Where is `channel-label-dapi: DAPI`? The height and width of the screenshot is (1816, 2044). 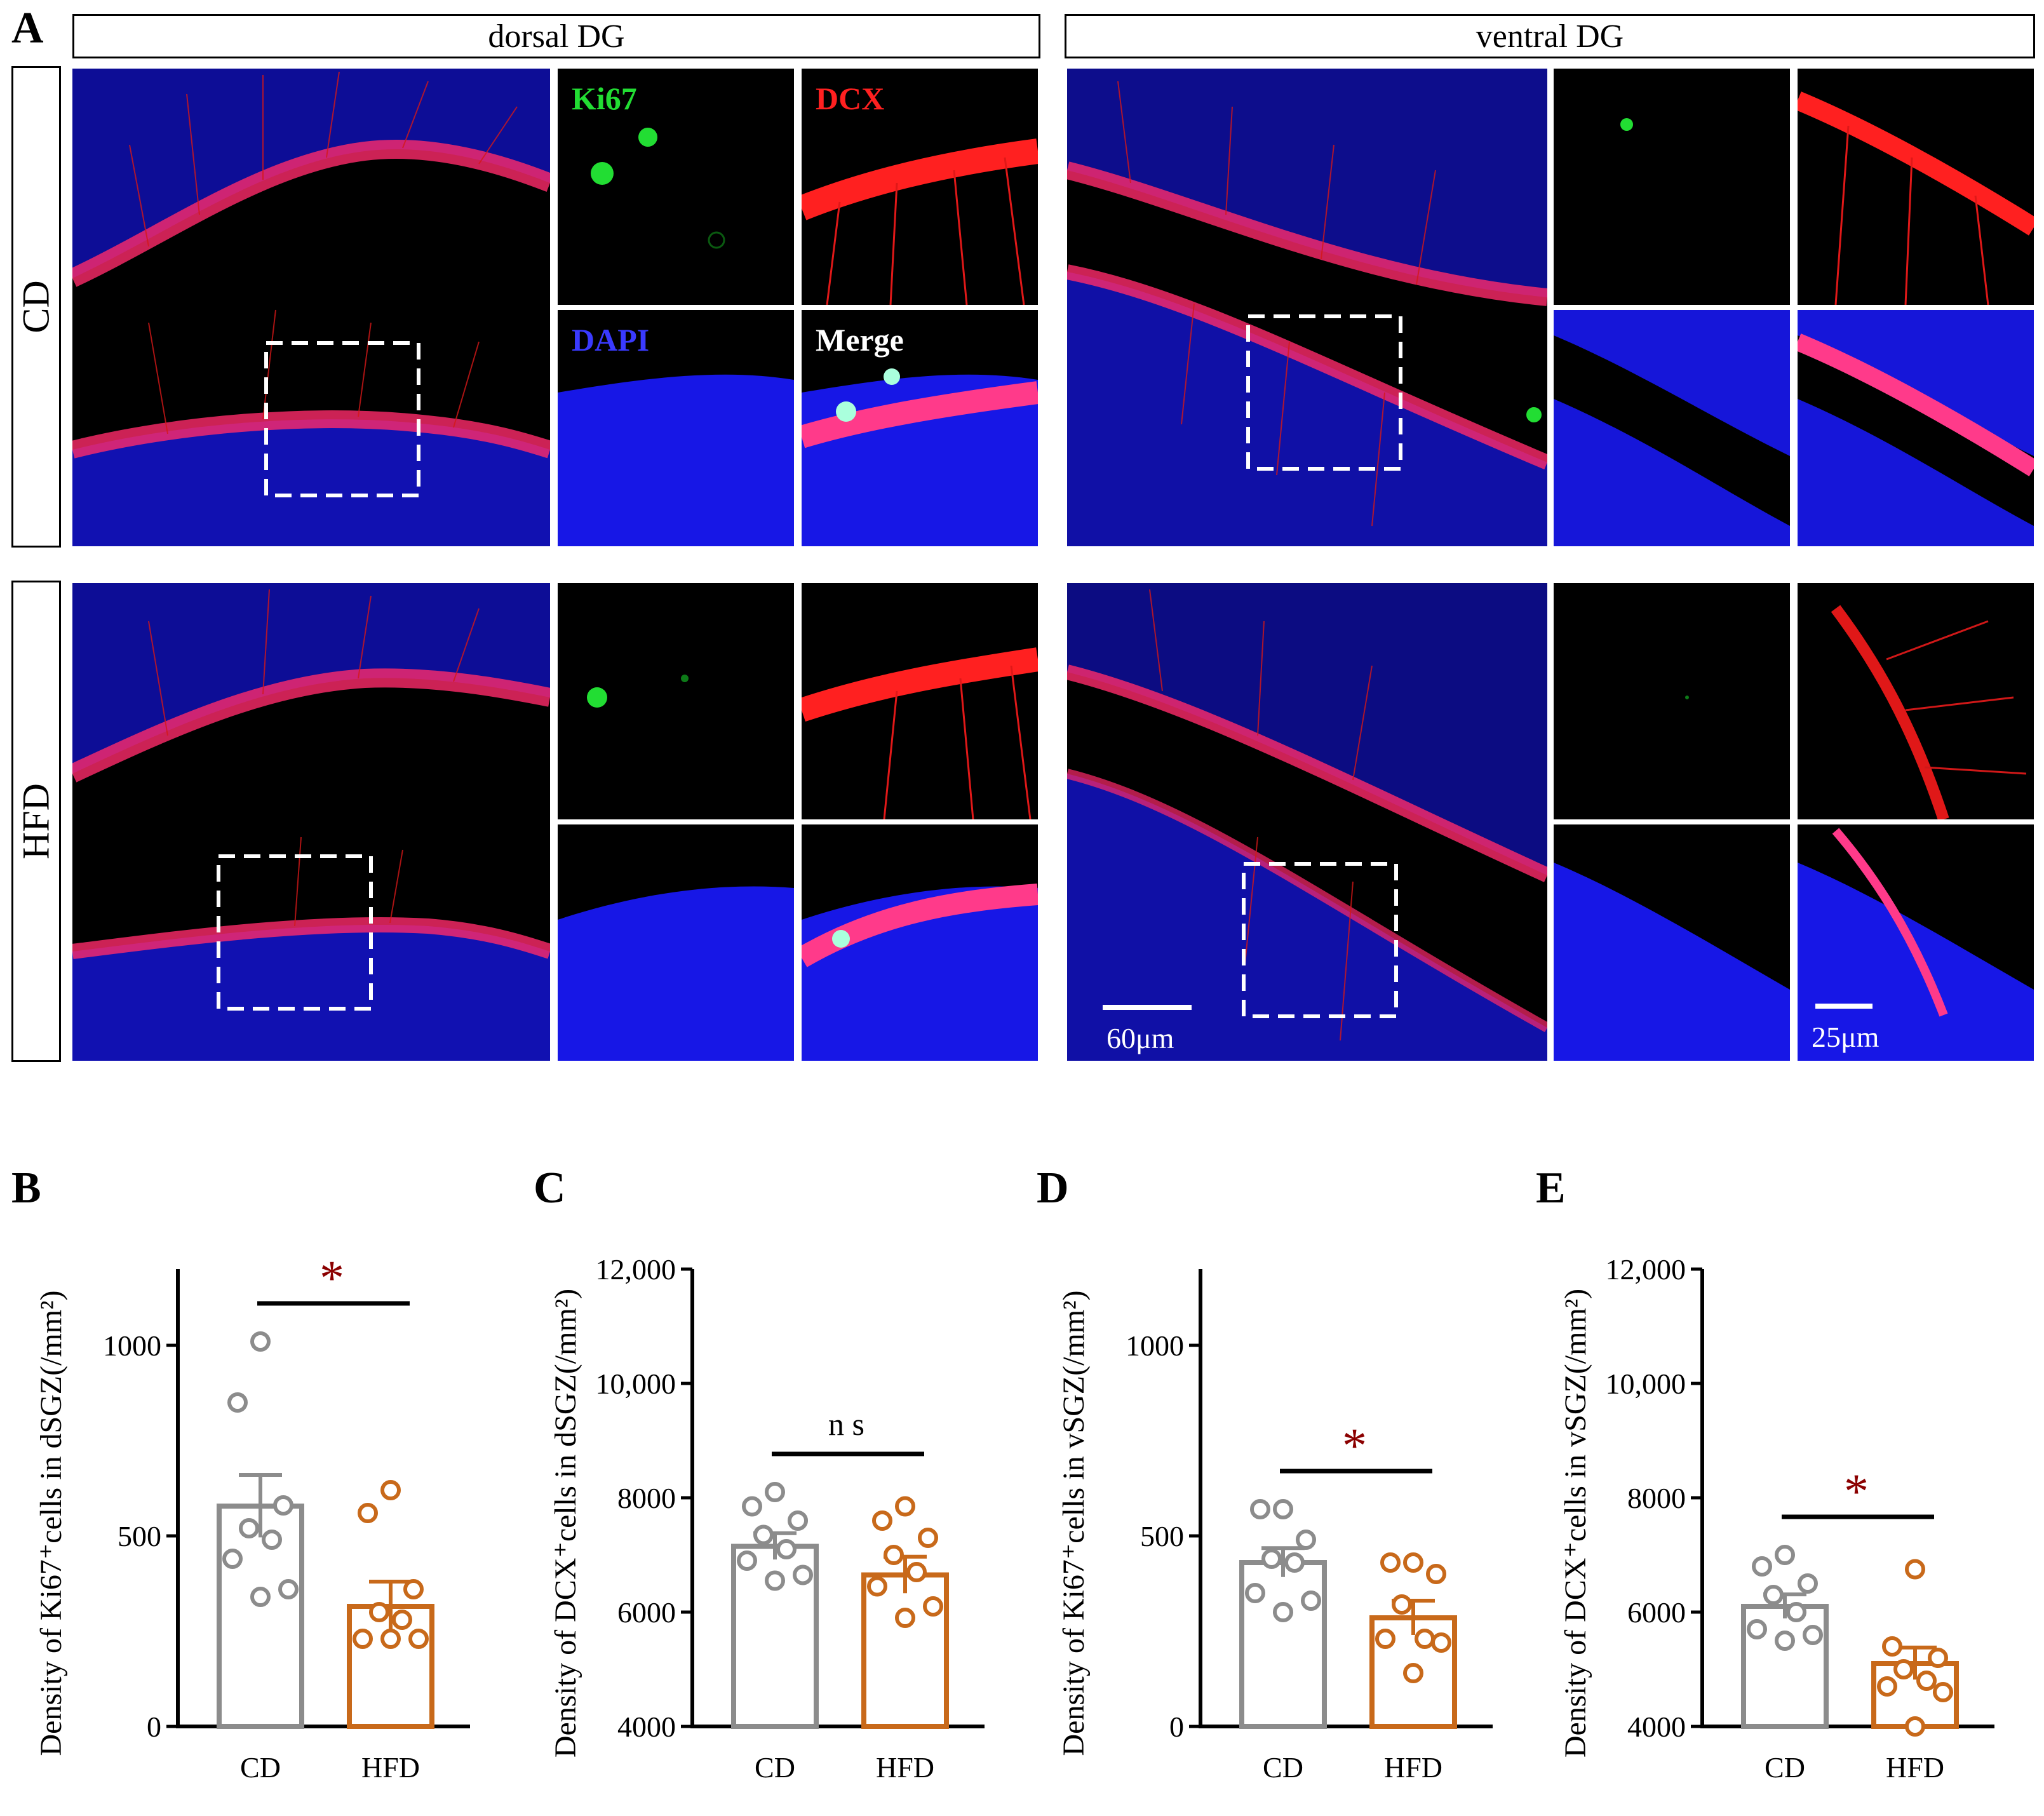 channel-label-dapi: DAPI is located at coordinates (611, 340).